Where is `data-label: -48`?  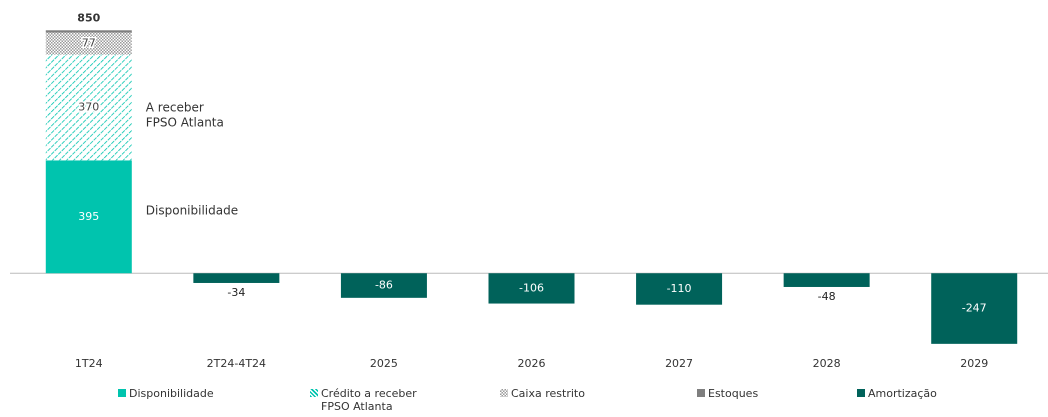
data-label: -48 is located at coordinates (827, 296).